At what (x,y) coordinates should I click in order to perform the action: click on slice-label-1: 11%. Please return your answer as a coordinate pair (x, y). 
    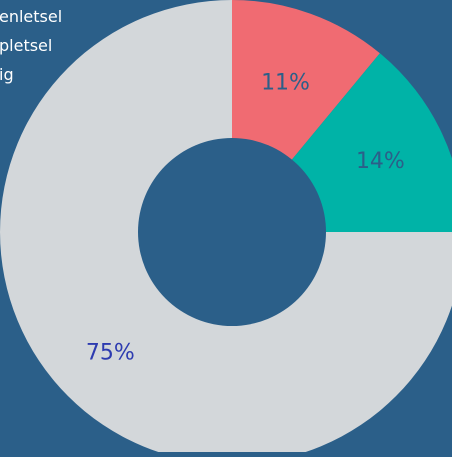
    Looking at the image, I should click on (285, 82).